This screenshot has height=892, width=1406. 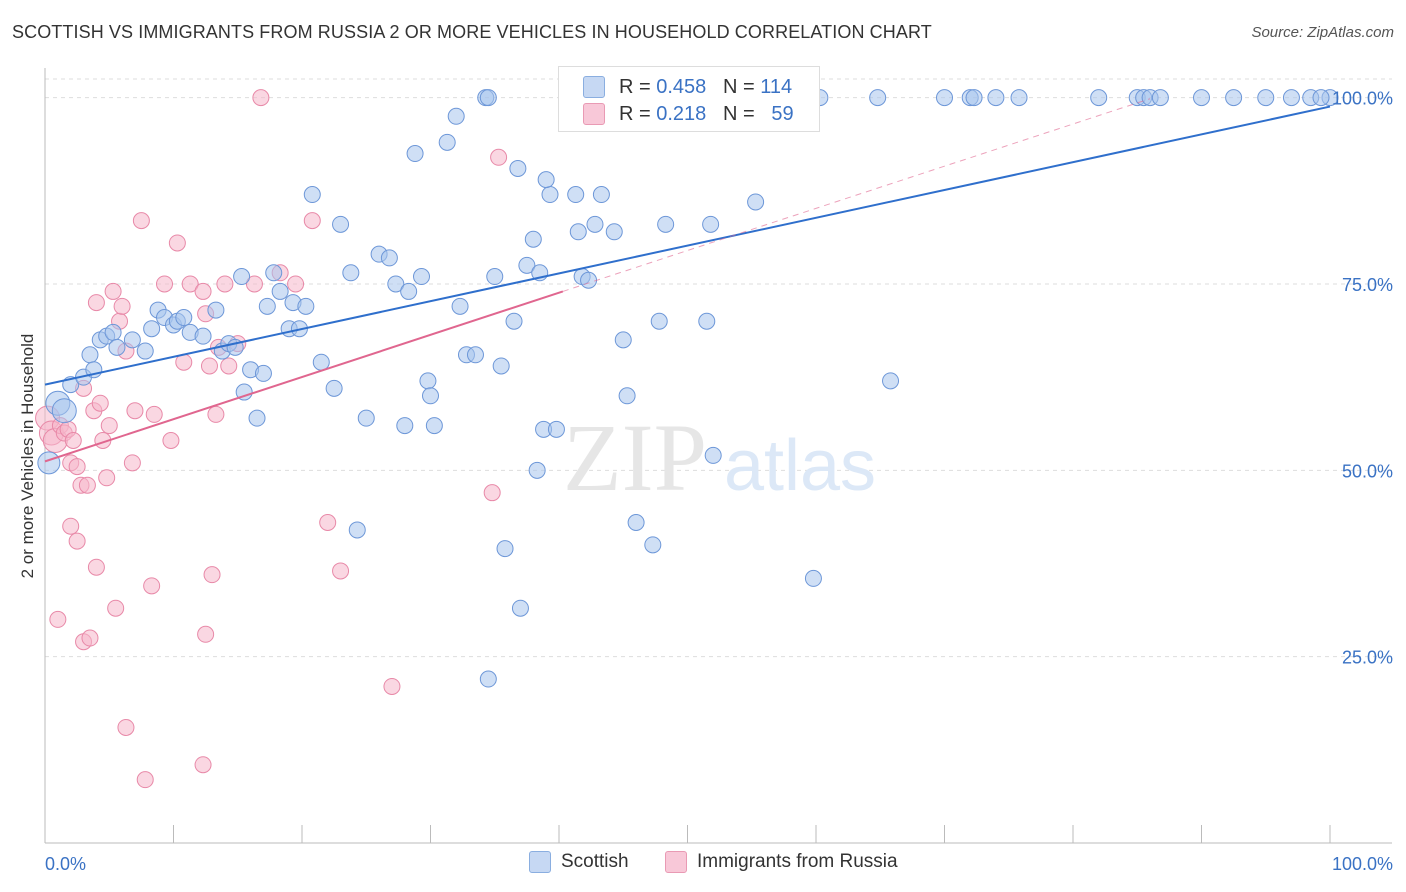 What do you see at coordinates (594, 114) in the screenshot?
I see `legend-swatch-russia` at bounding box center [594, 114].